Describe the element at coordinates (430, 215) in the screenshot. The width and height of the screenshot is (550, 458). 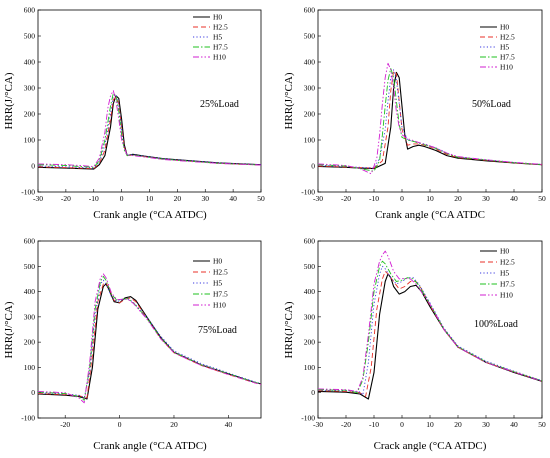
I see `x-axis-title: Crank angle (°CA ATDC` at that location.